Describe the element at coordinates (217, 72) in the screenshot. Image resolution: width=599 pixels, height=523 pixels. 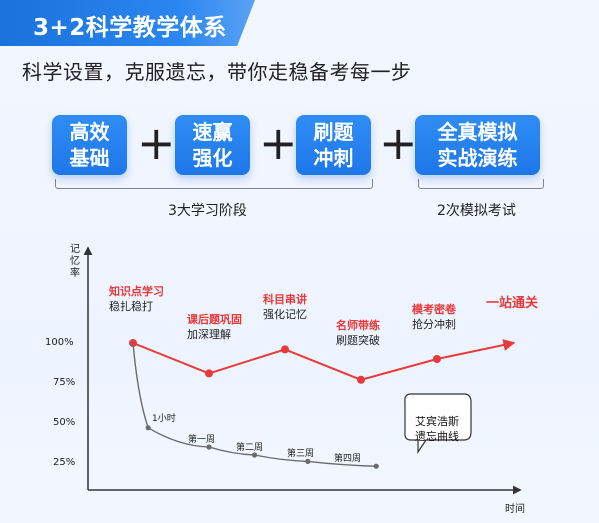
I see `page-subtitle: 科学设置，克服遗忘，带你走稳备考每一步` at that location.